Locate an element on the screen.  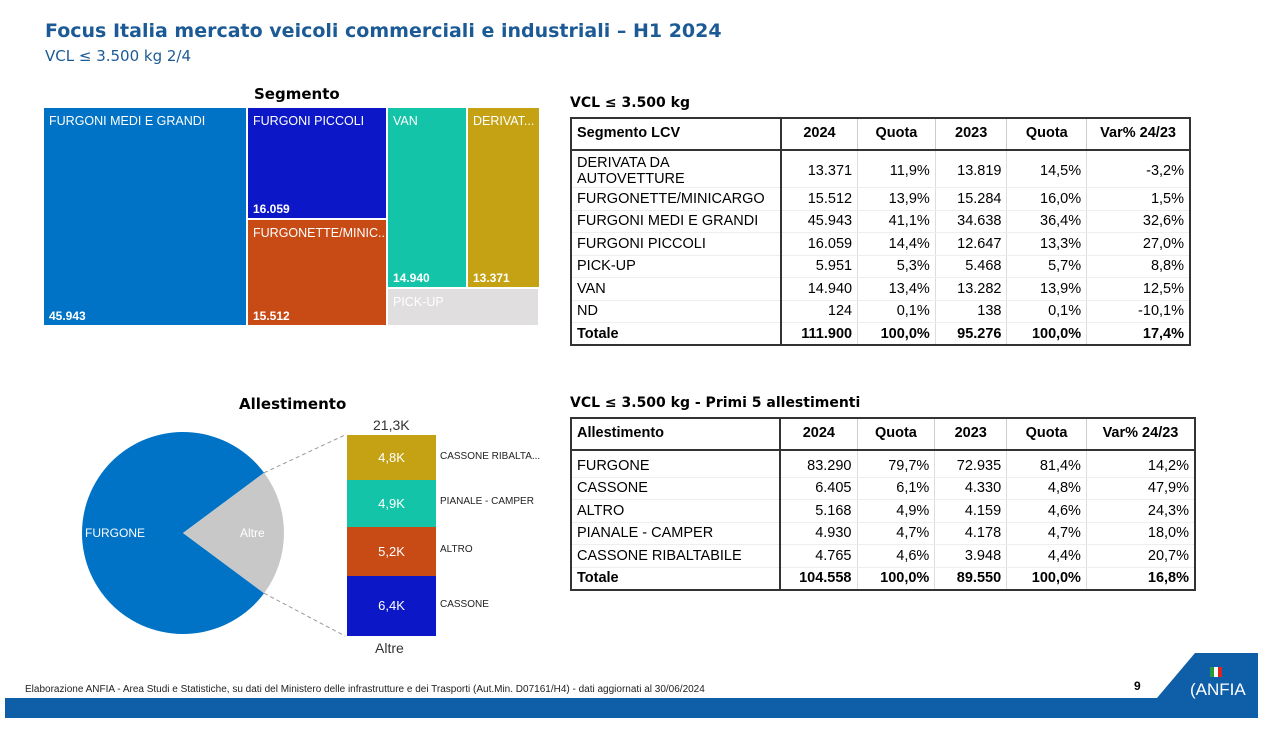
table-cell: 79,7% is located at coordinates (896, 464).